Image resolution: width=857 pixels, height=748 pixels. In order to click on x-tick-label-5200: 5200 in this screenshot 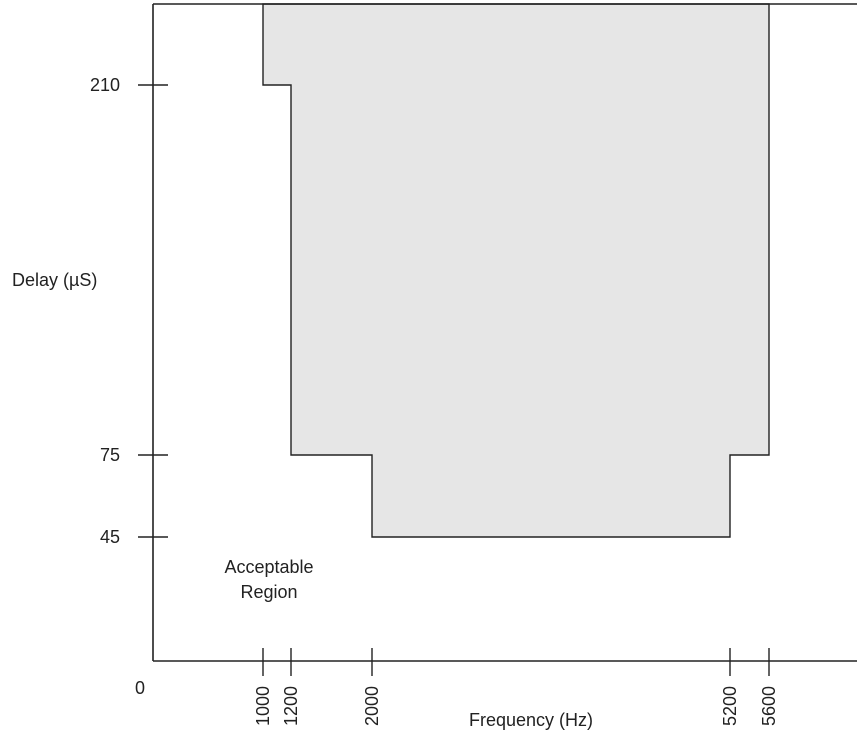, I will do `click(730, 706)`.